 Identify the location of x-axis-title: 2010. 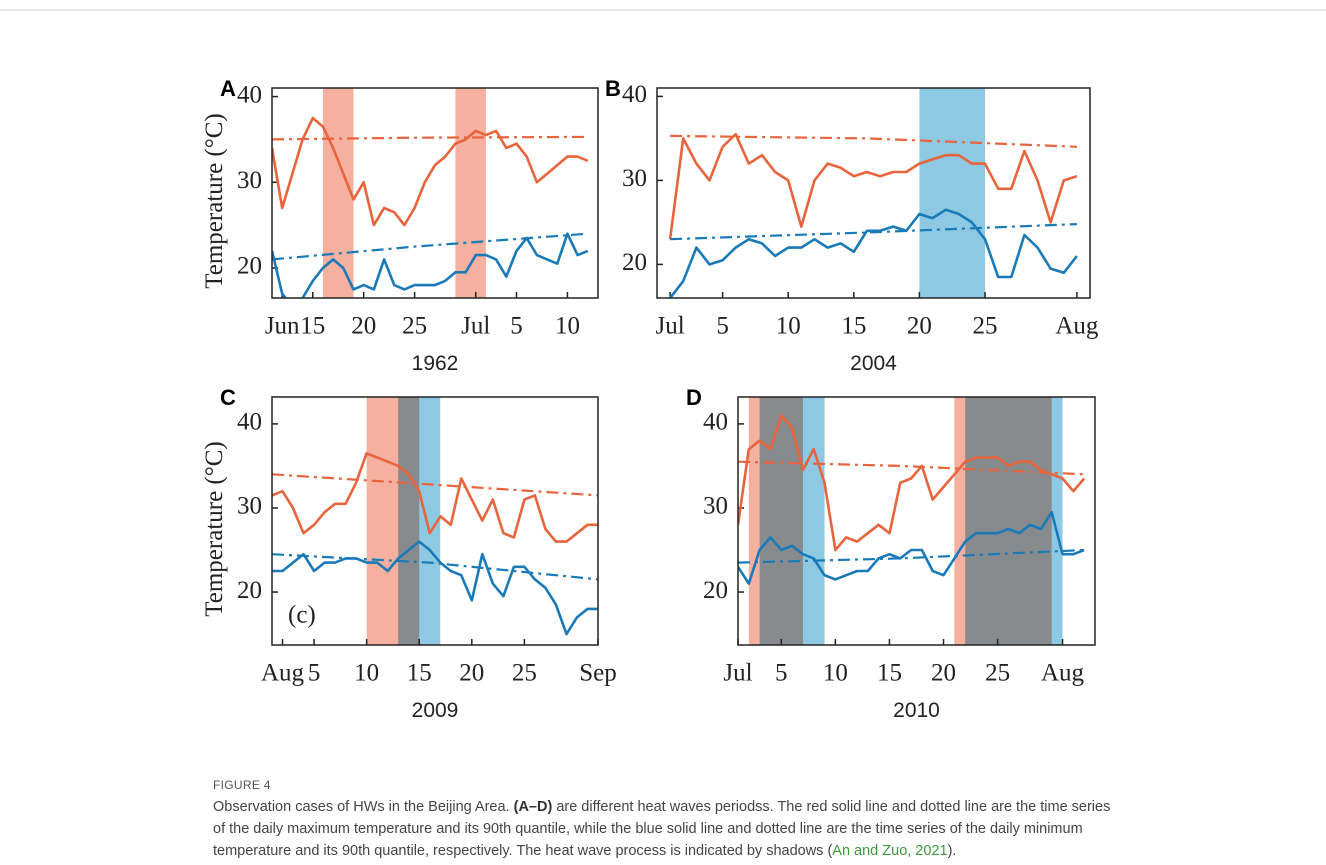
(916, 710).